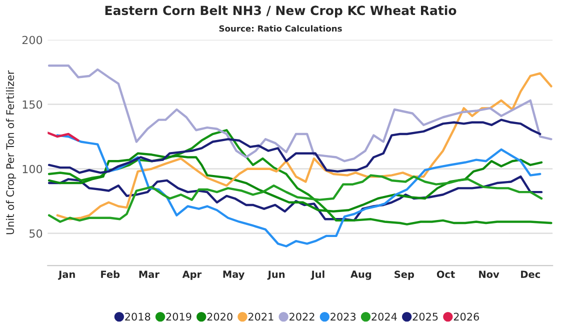 The height and width of the screenshot is (332, 561). I want to click on x-tick-label: Dec, so click(530, 274).